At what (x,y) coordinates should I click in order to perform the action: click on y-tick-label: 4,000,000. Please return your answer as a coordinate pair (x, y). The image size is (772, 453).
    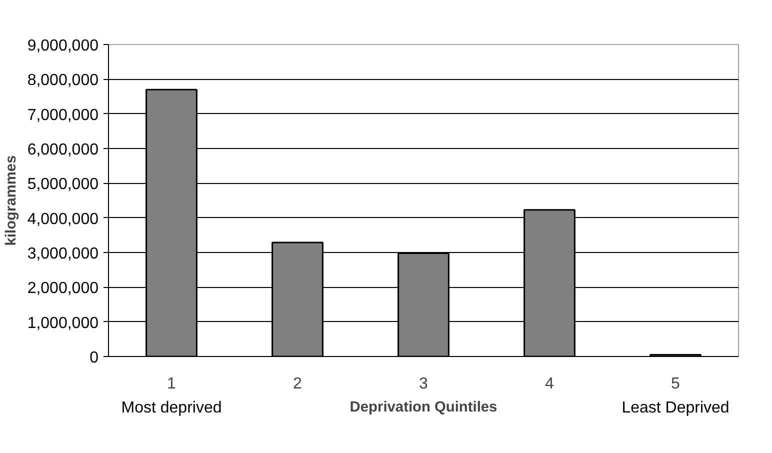
    Looking at the image, I should click on (63, 219).